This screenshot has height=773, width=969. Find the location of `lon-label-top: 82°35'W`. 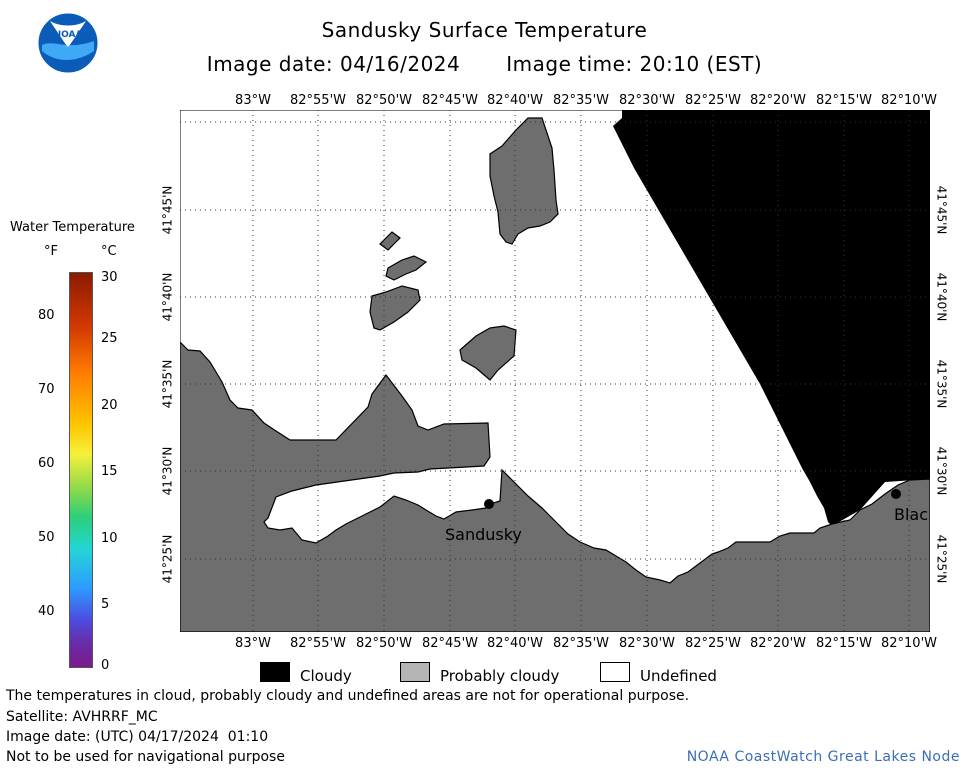

lon-label-top: 82°35'W is located at coordinates (580, 100).